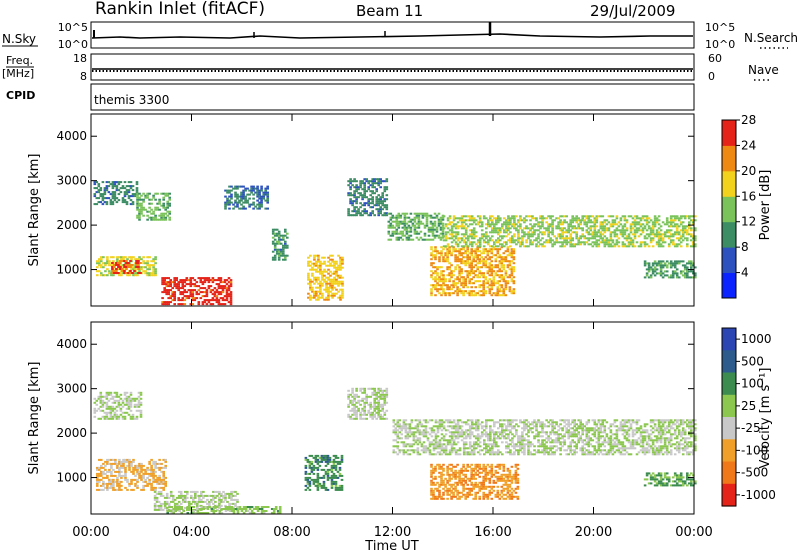  What do you see at coordinates (71, 270) in the screenshot?
I see `power-ytick-label: 1000` at bounding box center [71, 270].